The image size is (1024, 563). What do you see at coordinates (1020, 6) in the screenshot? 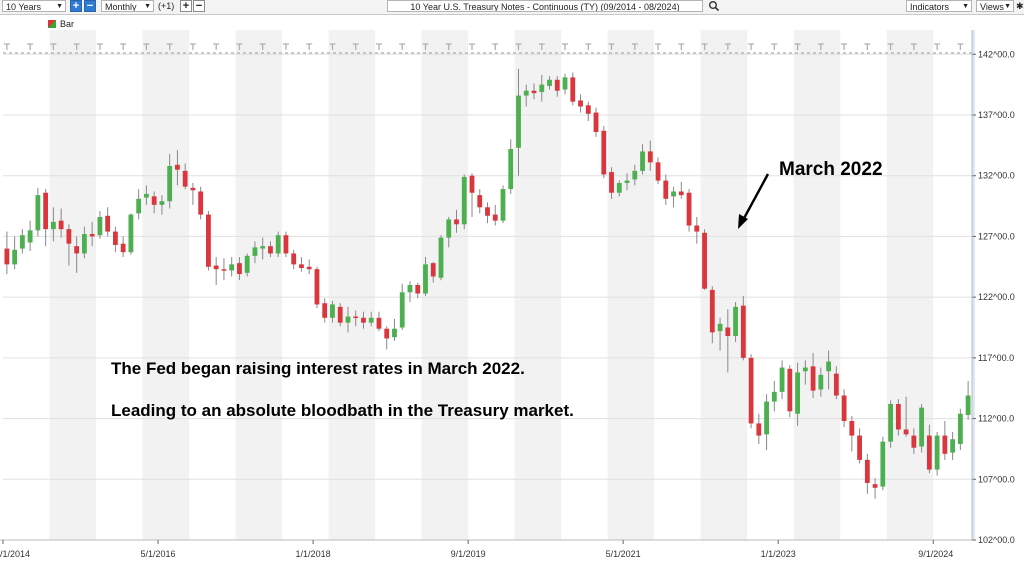
I see `pin-icon: ✱` at bounding box center [1020, 6].